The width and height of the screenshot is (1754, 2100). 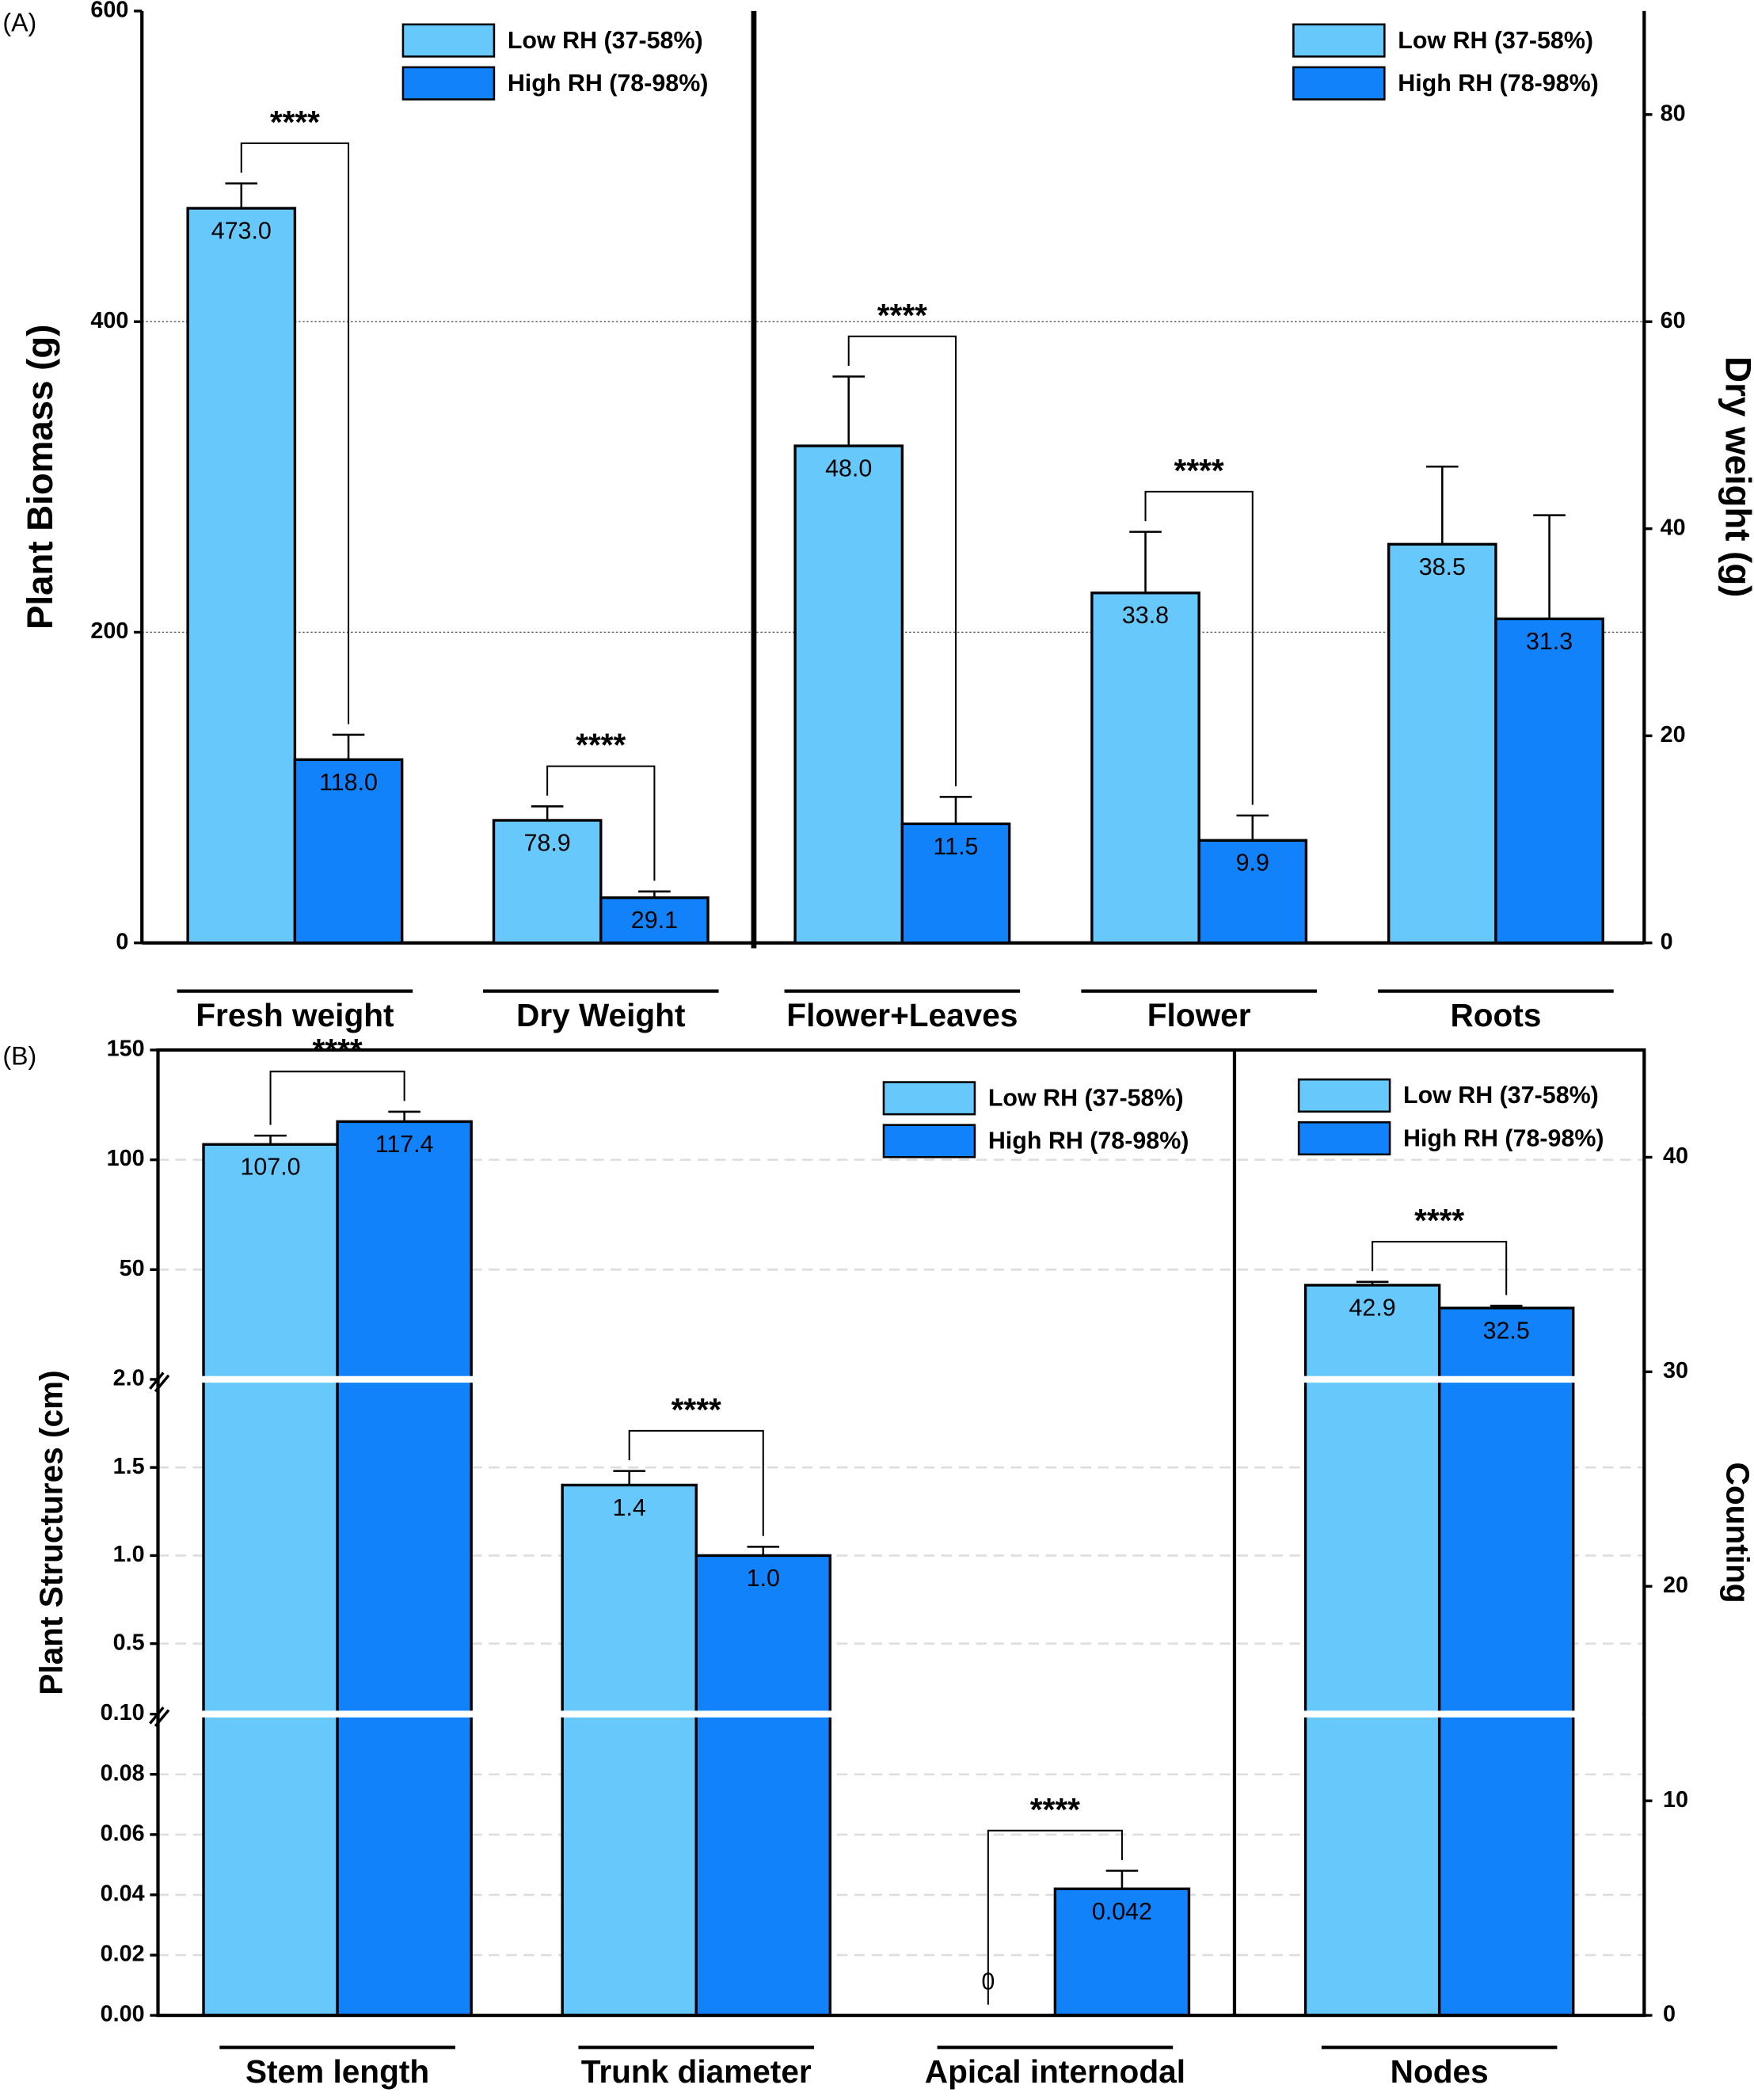 I want to click on y-tick-label: 80, so click(x=1674, y=113).